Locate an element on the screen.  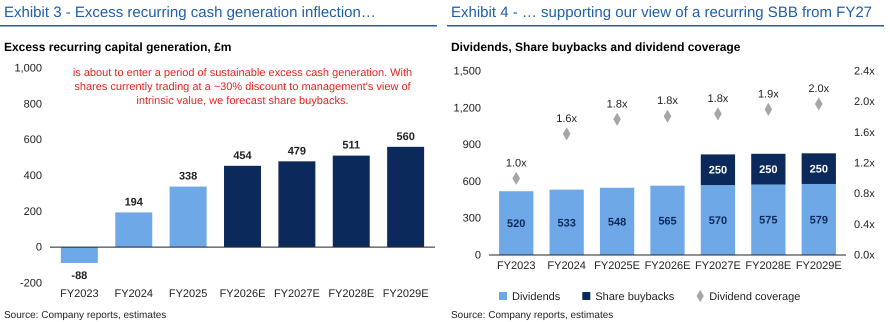
annotation: is about to enter a period of sustainable excess cash generation. With shares currently trading at a ~30% discount to management's view of intrinsic value, we forecast share buybacks. is located at coordinates (242, 87).